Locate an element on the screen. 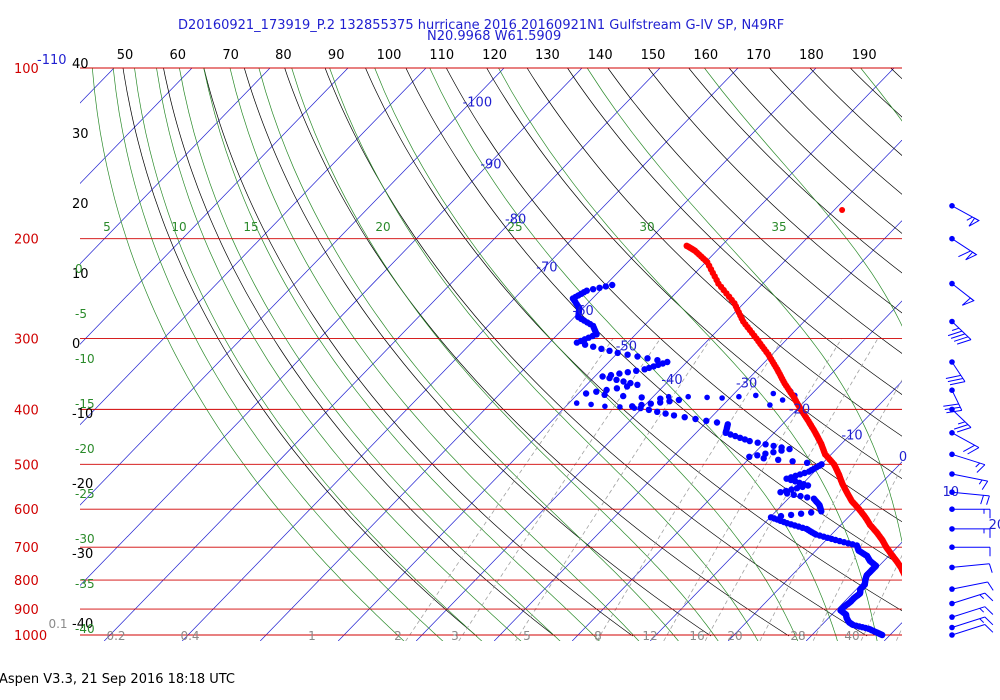 This screenshot has height=700, width=1000. mixing-ratio-label: 8 is located at coordinates (598, 636).